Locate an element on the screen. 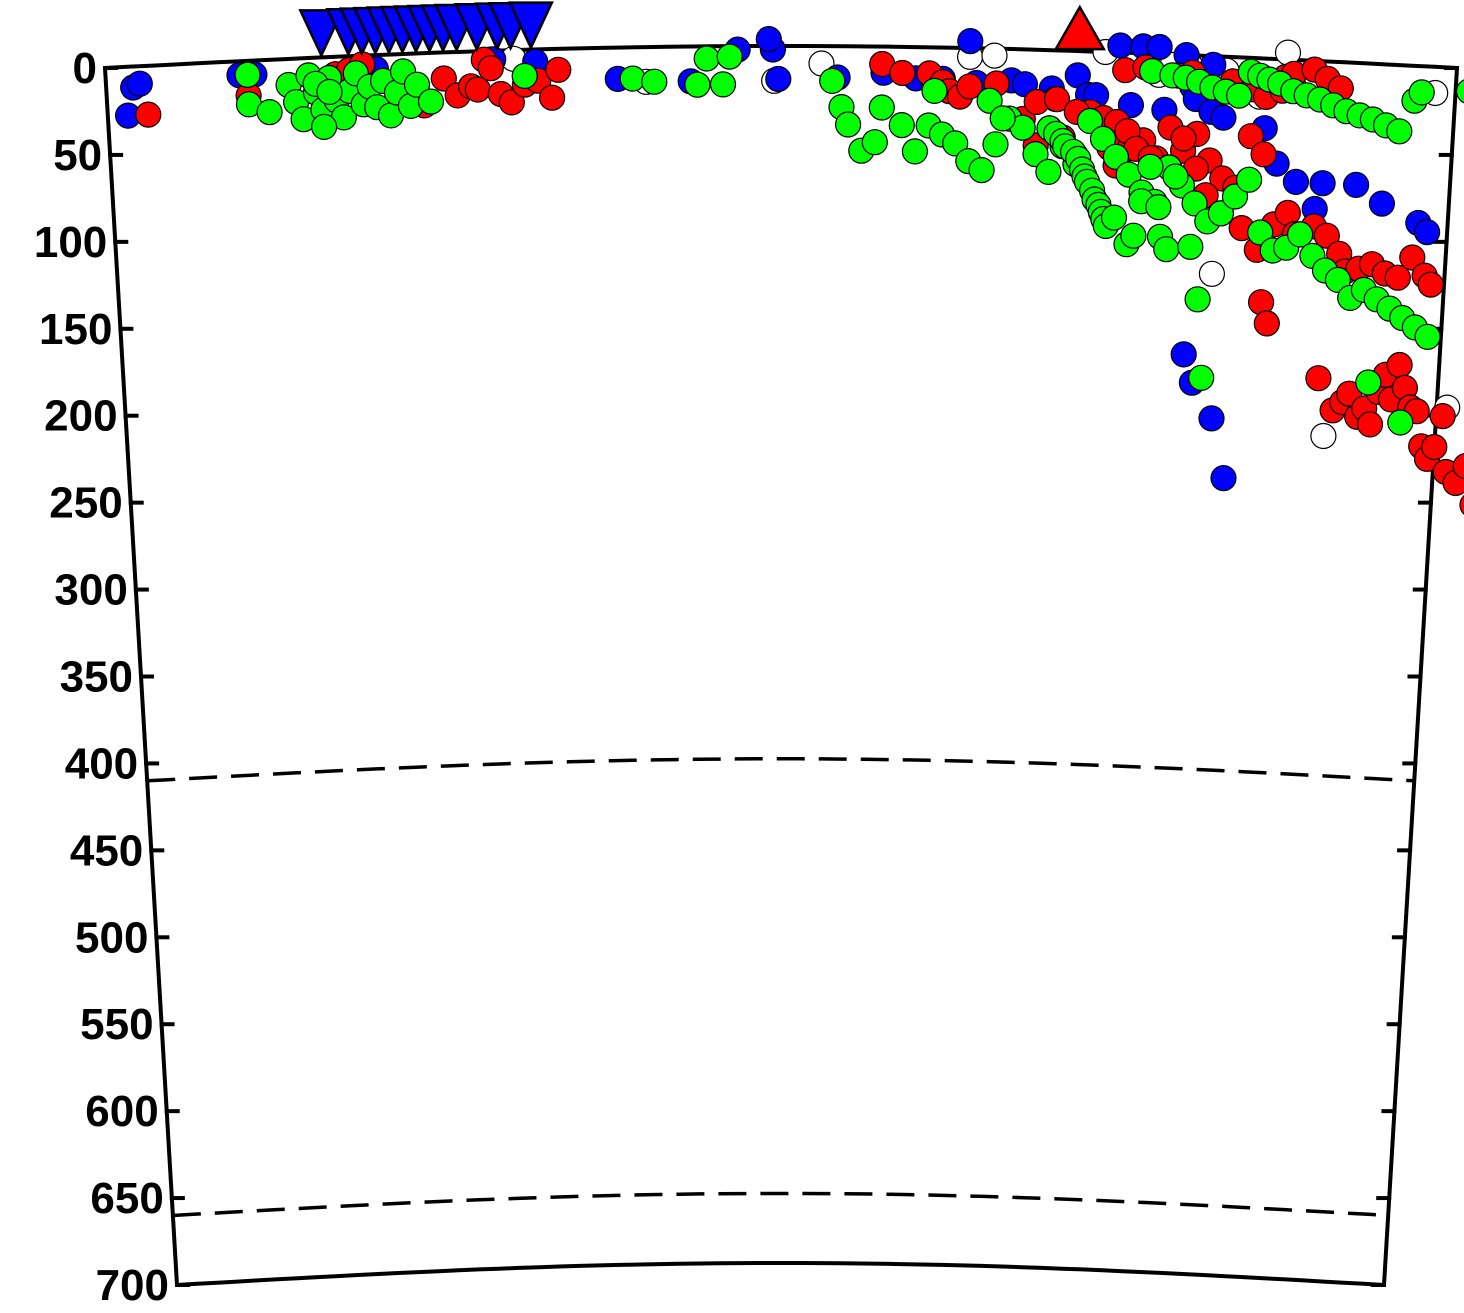 The image size is (1464, 1313). y-tick-label: 50 is located at coordinates (77, 155).